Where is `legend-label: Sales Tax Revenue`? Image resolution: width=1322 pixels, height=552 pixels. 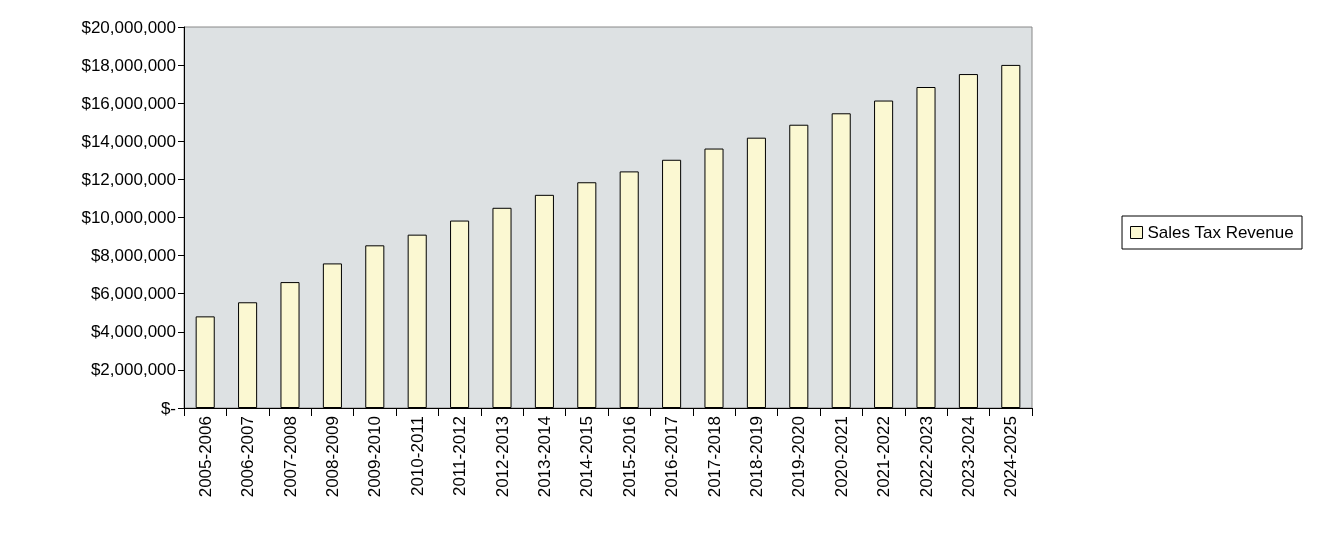
legend-label: Sales Tax Revenue is located at coordinates (1220, 232).